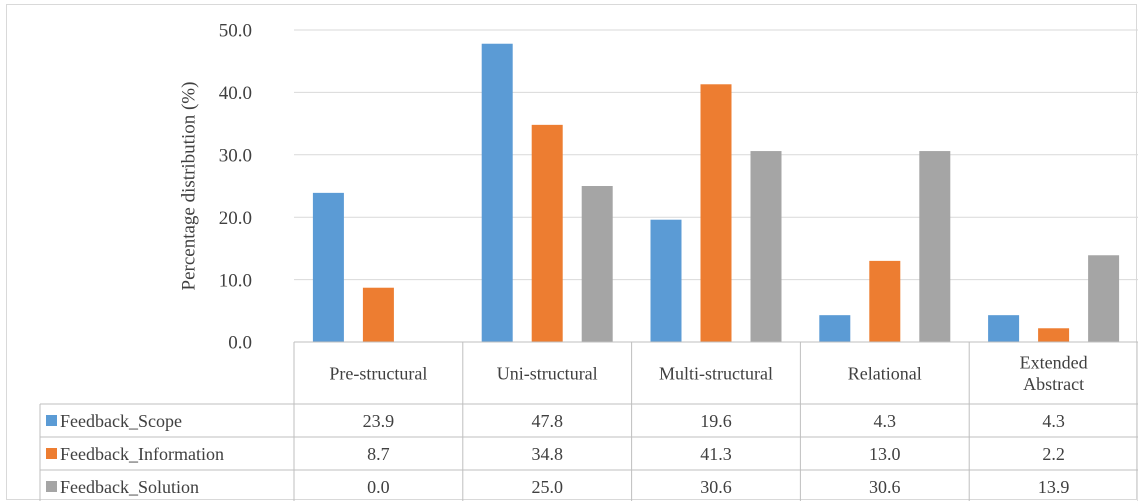  What do you see at coordinates (235, 280) in the screenshot?
I see `y-tick-label: 10.0` at bounding box center [235, 280].